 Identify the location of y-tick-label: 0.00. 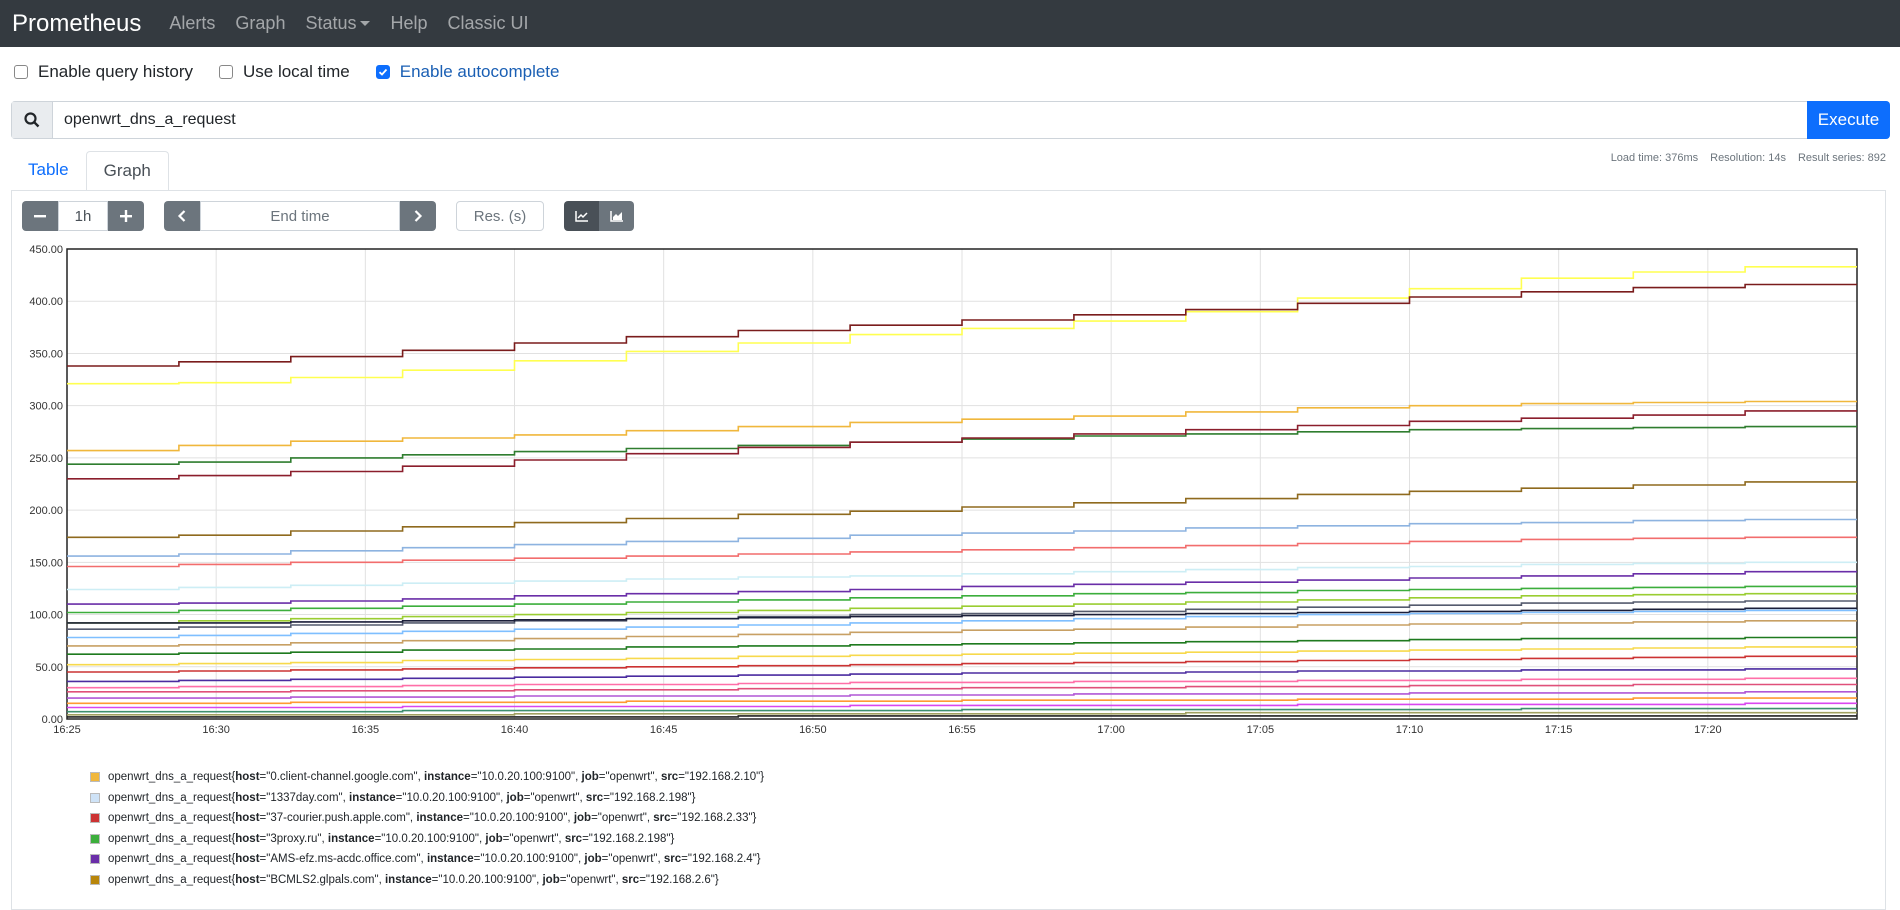
(52, 720).